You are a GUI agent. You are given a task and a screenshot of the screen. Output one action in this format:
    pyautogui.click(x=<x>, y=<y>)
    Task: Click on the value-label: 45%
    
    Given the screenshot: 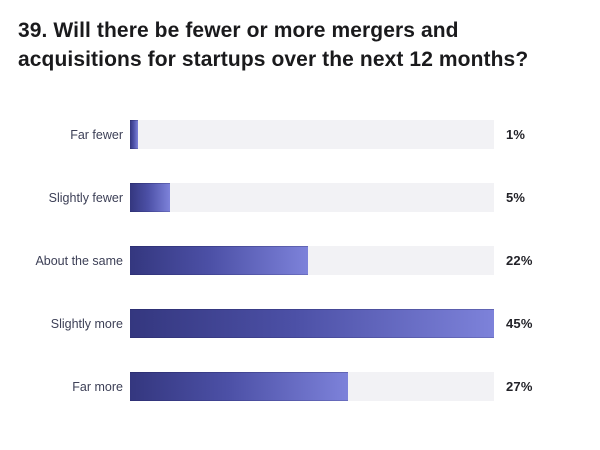 What is the action you would take?
    pyautogui.click(x=519, y=323)
    